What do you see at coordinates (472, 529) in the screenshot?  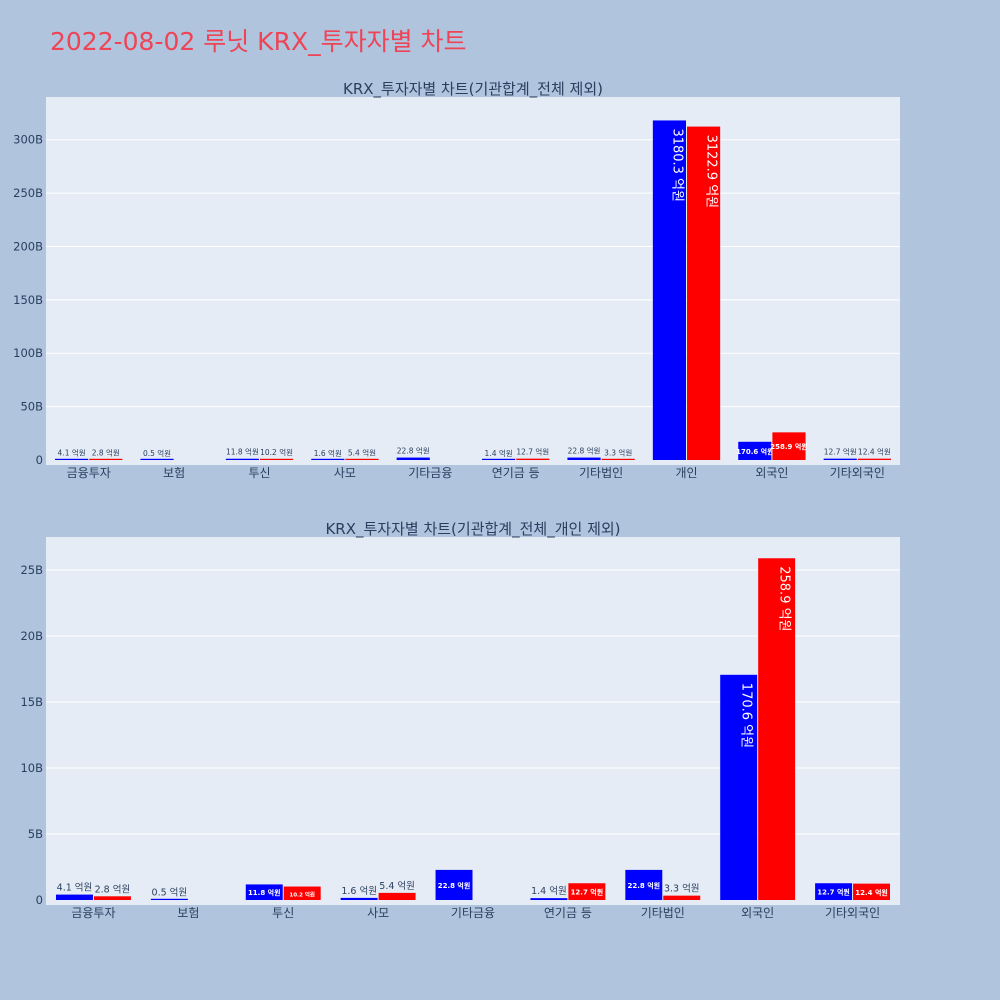 I see `chart-title: KRX_투자자별 차트(기관합계_전체_개인 제외)` at bounding box center [472, 529].